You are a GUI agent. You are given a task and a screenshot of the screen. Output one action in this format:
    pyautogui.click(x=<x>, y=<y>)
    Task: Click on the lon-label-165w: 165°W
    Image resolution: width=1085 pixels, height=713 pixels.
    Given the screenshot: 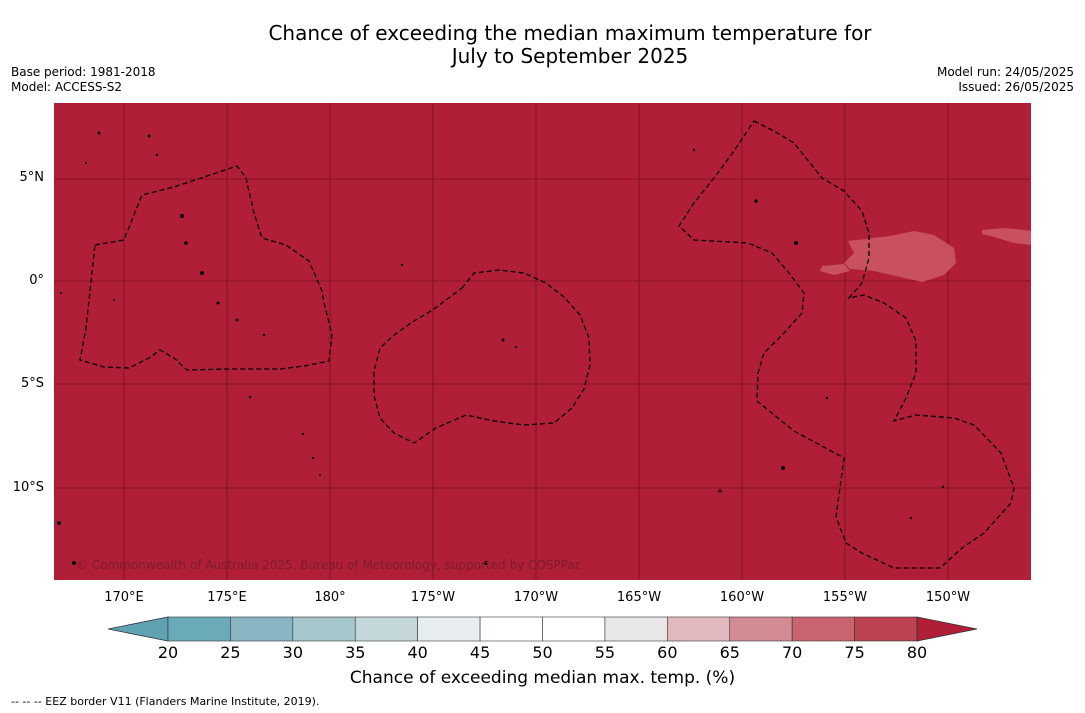 What is the action you would take?
    pyautogui.click(x=639, y=597)
    